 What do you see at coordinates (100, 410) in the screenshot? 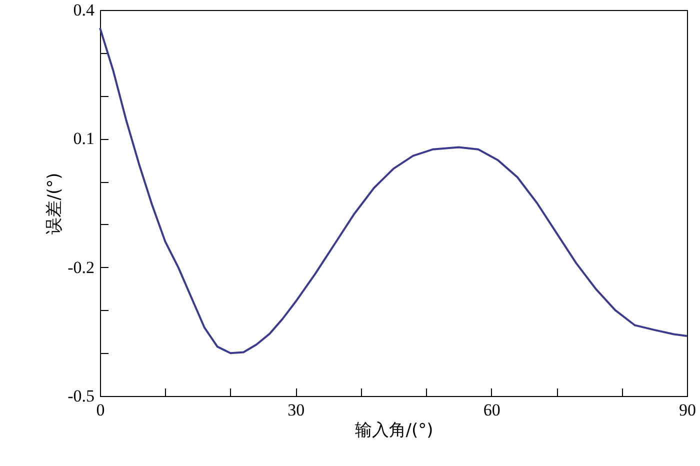
I see `x-tick-label: 0` at bounding box center [100, 410].